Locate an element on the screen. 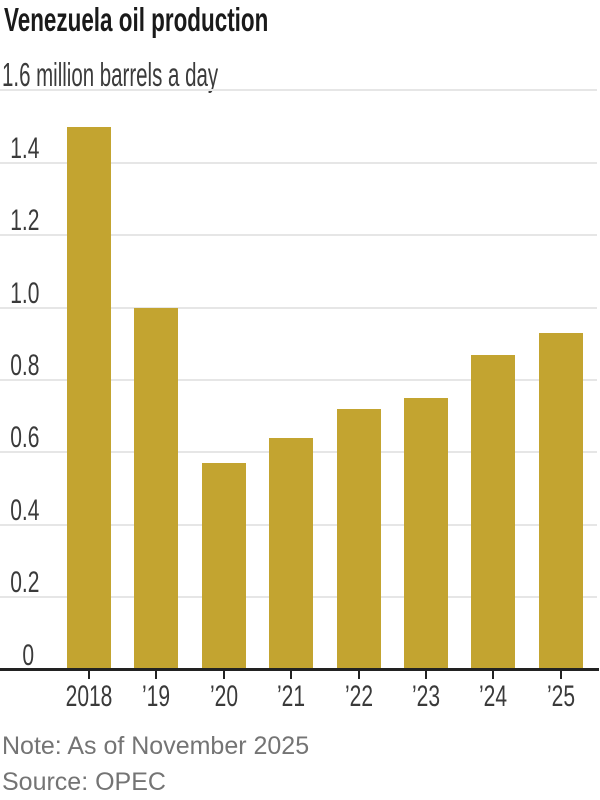  y-axis-tick-label: 0 is located at coordinates (28, 655).